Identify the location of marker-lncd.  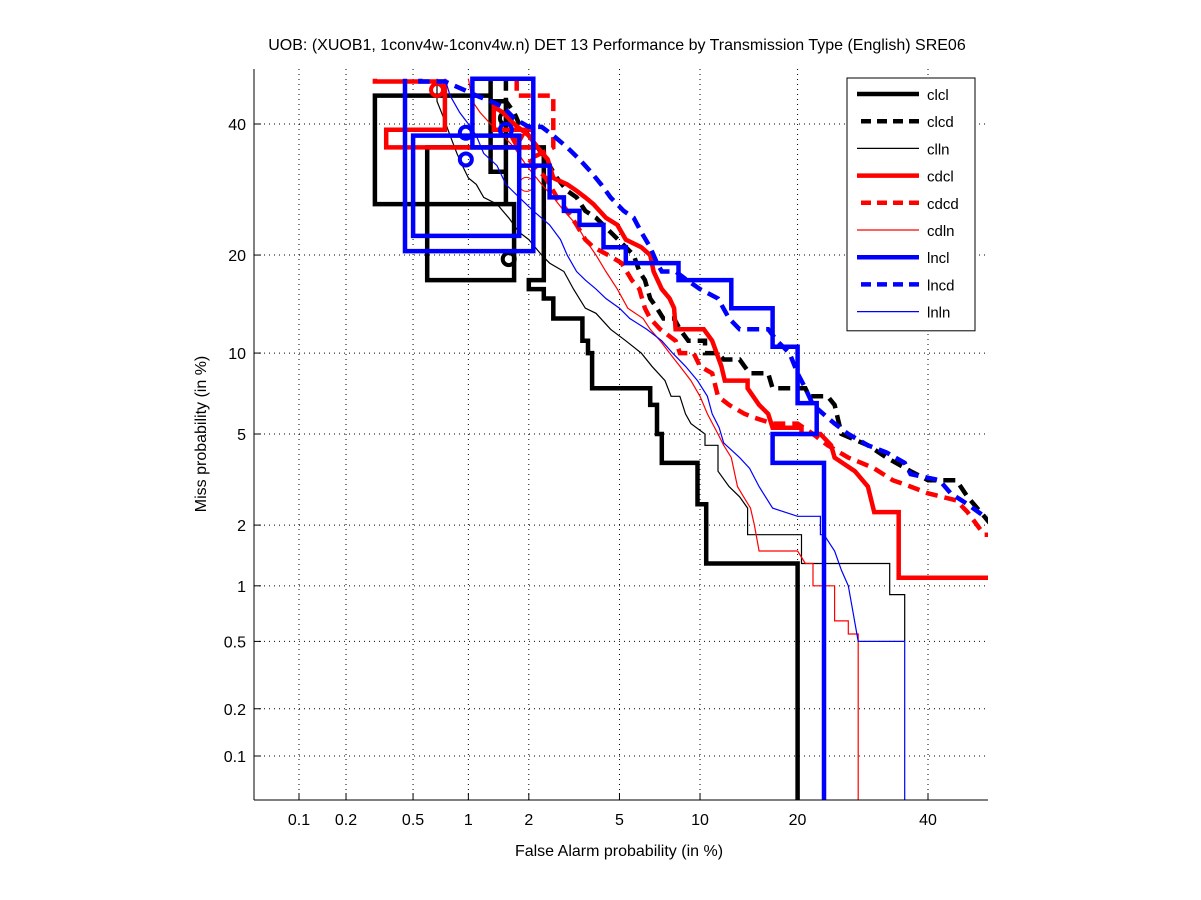
(505, 129).